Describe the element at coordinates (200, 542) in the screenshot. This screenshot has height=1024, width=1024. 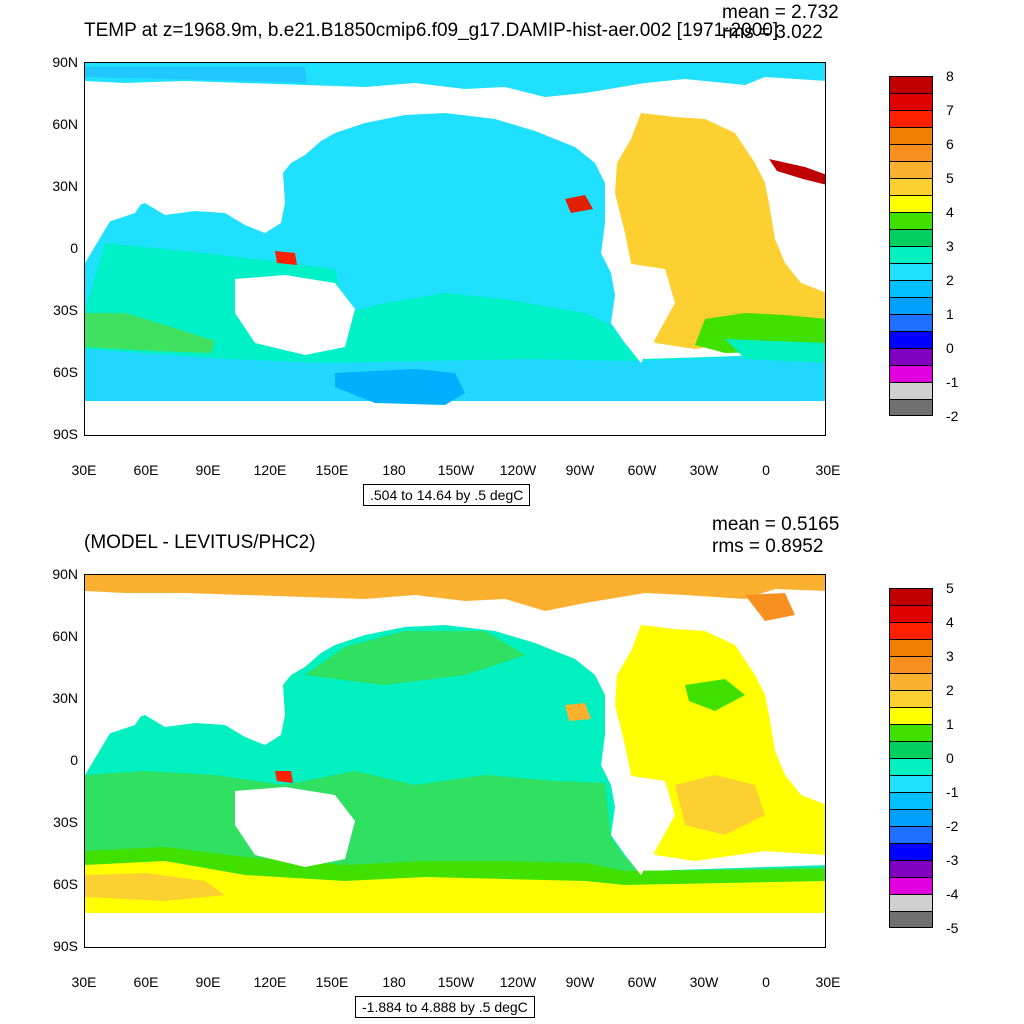
I see `bottom-title: (MODEL - LEVITUS/PHC2)` at that location.